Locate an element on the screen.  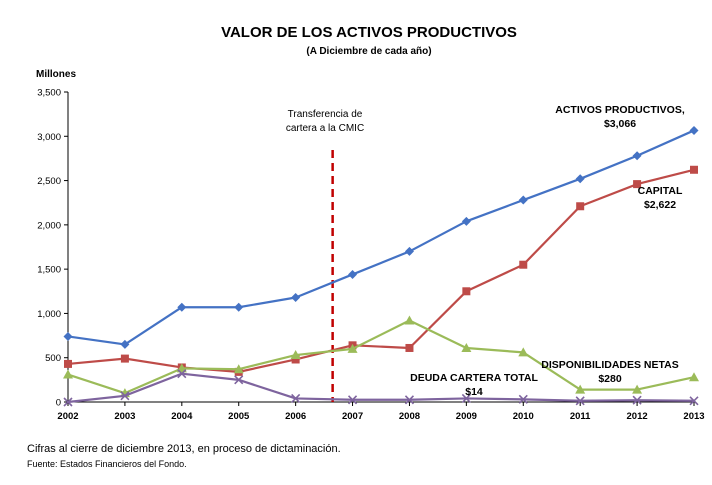
transfer-annotation: Transferencia de cartera a la CMIC is located at coordinates (325, 255).